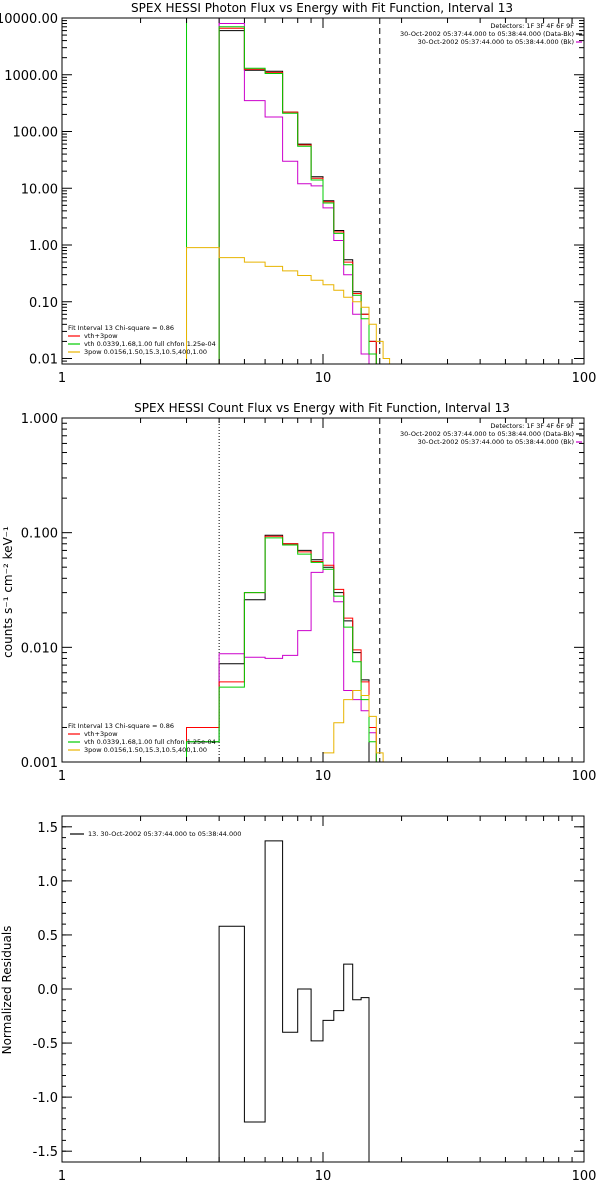 The width and height of the screenshot is (600, 1200). I want to click on y-tick-label: 1.5, so click(47, 828).